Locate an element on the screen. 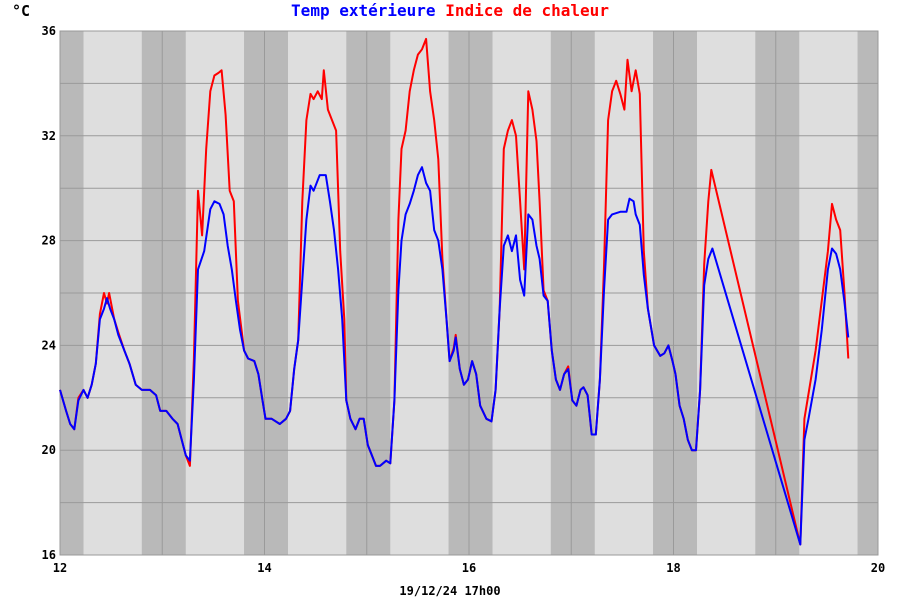  x-axis-label: 19/12/24 17h00 is located at coordinates (450, 591).